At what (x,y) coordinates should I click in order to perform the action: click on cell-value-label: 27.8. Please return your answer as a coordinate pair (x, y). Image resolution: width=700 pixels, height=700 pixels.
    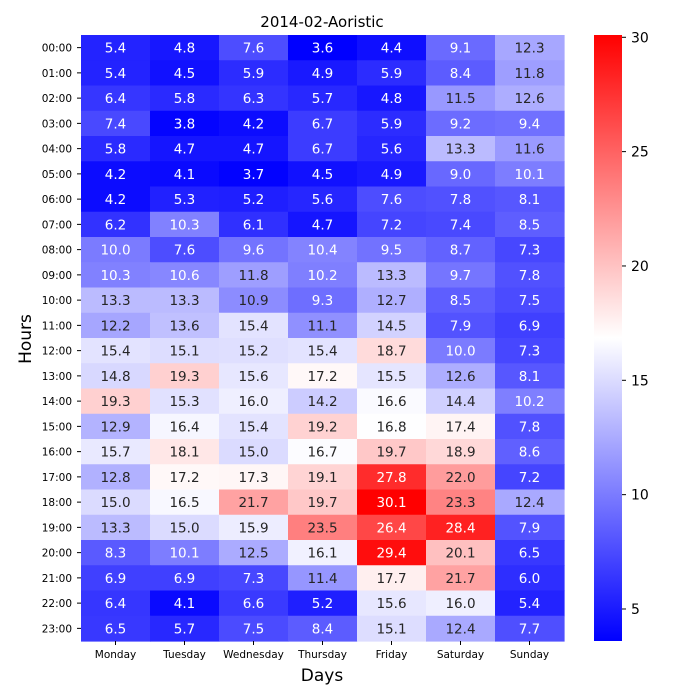
    Looking at the image, I should click on (391, 478).